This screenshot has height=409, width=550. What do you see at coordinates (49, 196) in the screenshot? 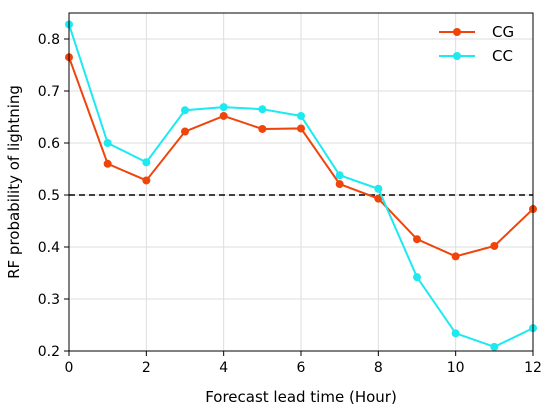
I see `y-tick-label: 0.5` at bounding box center [49, 196].